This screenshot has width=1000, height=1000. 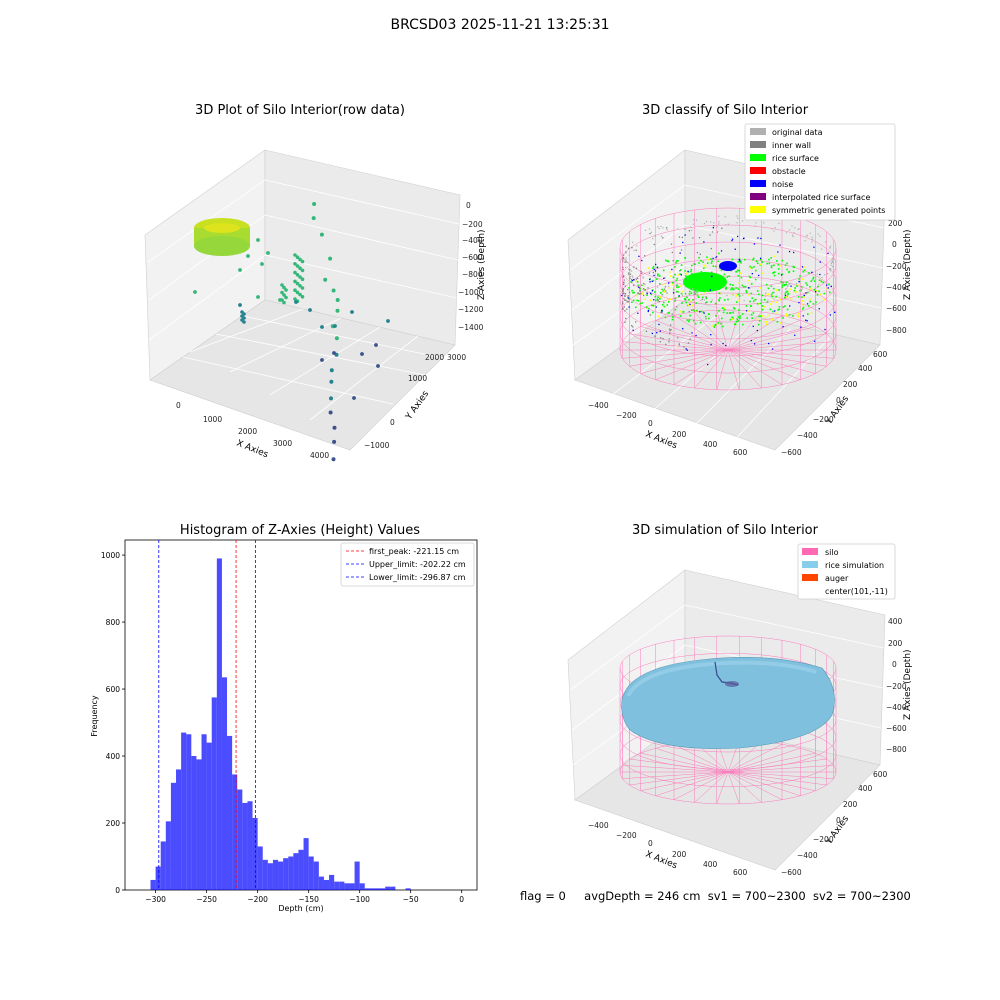 What do you see at coordinates (471, 327) in the screenshot?
I see `p1-ztick-7: −1400` at bounding box center [471, 327].